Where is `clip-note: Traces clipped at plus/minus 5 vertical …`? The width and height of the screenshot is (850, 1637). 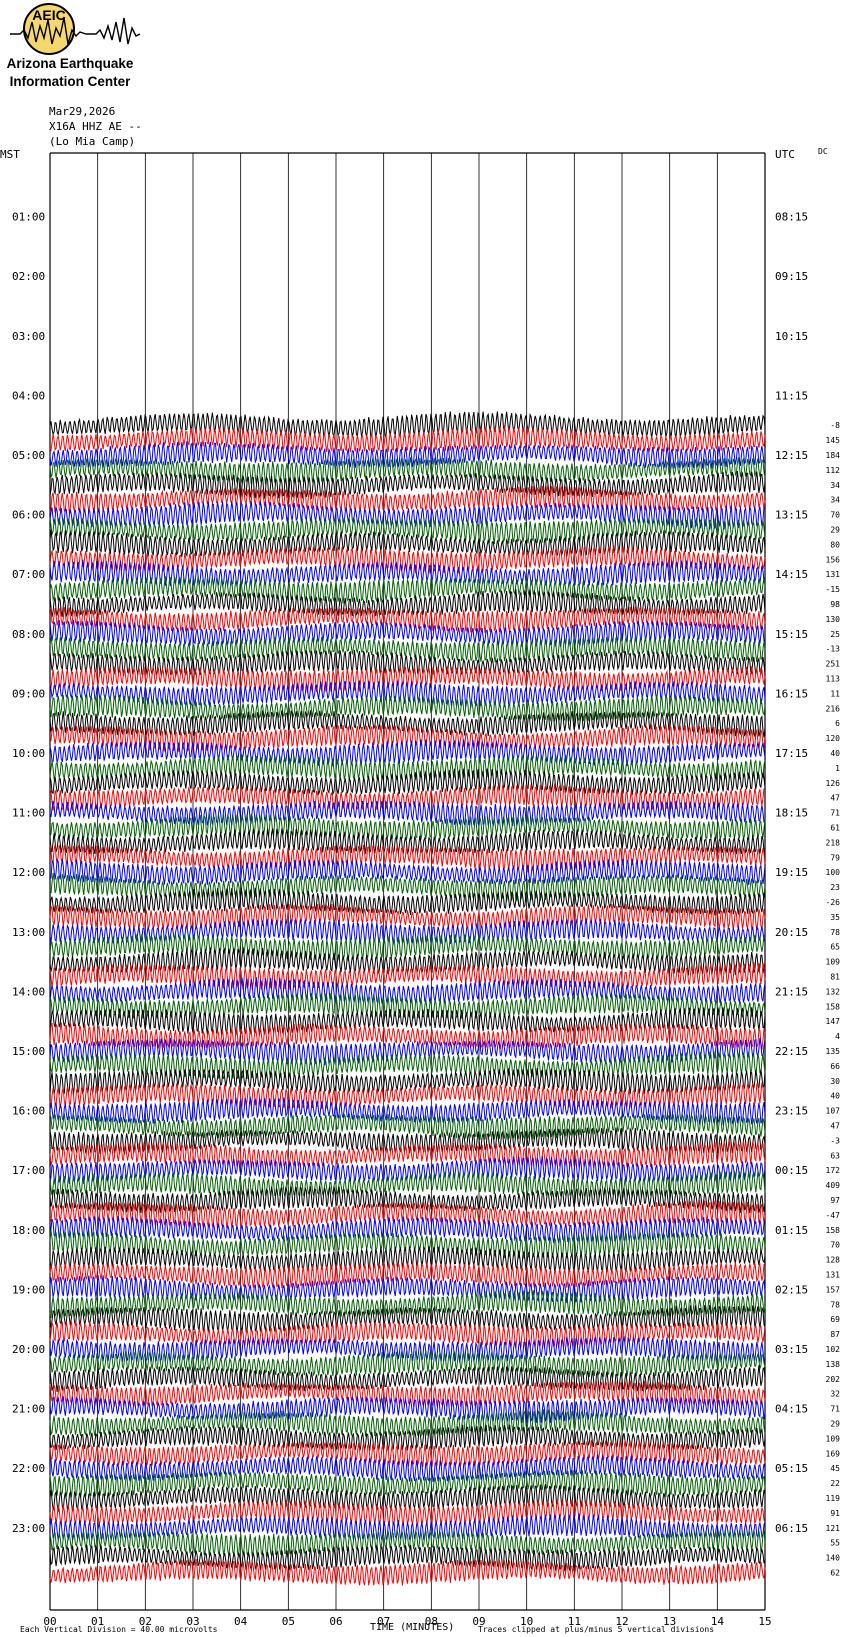
clip-note: Traces clipped at plus/minus 5 vertical … is located at coordinates (596, 1629).